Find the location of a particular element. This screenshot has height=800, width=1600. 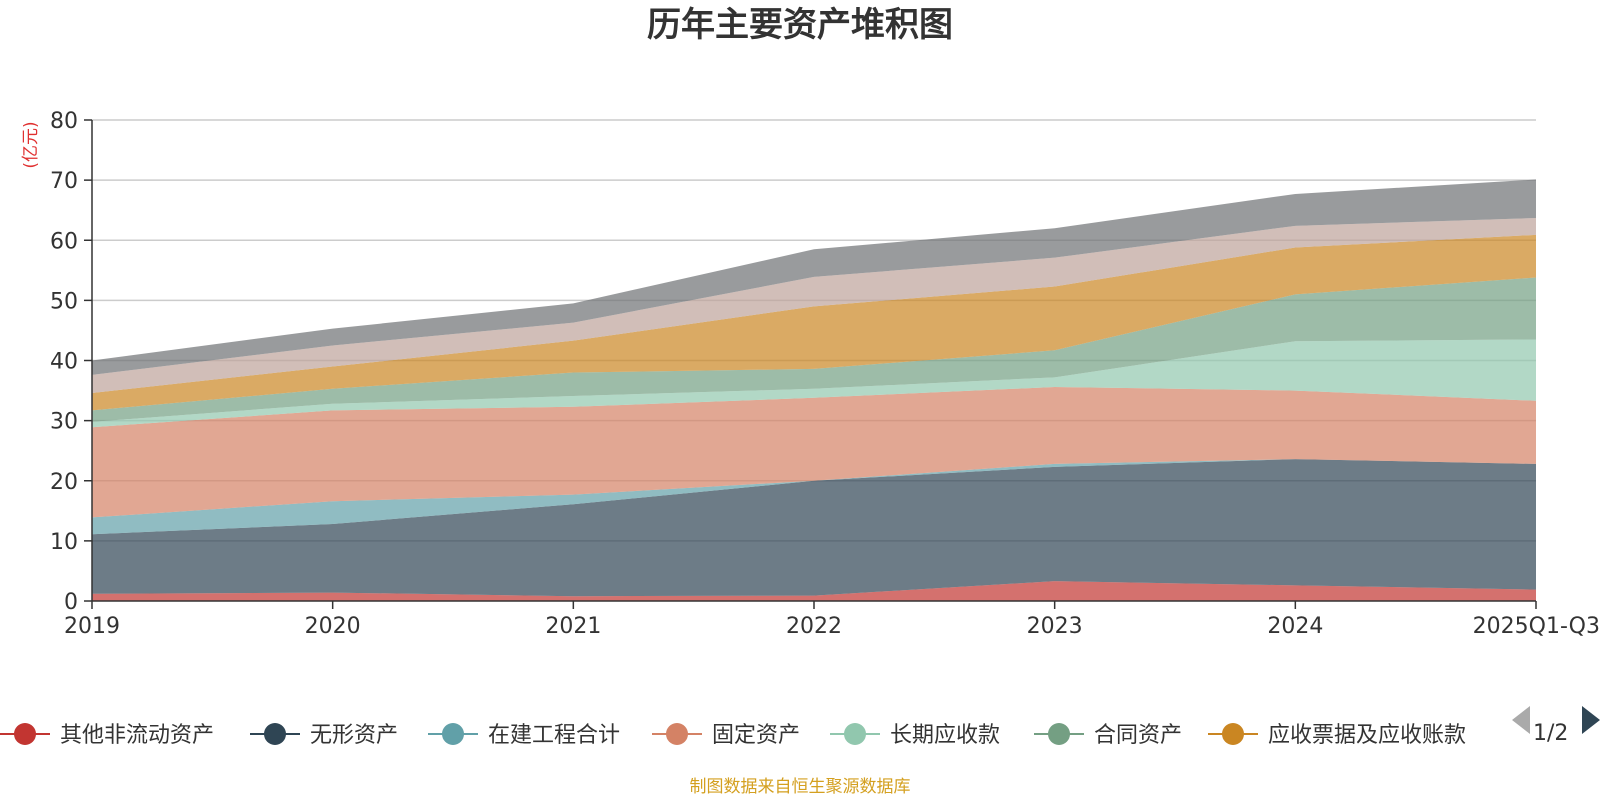

x-tick-label: 2024 is located at coordinates (1295, 626).